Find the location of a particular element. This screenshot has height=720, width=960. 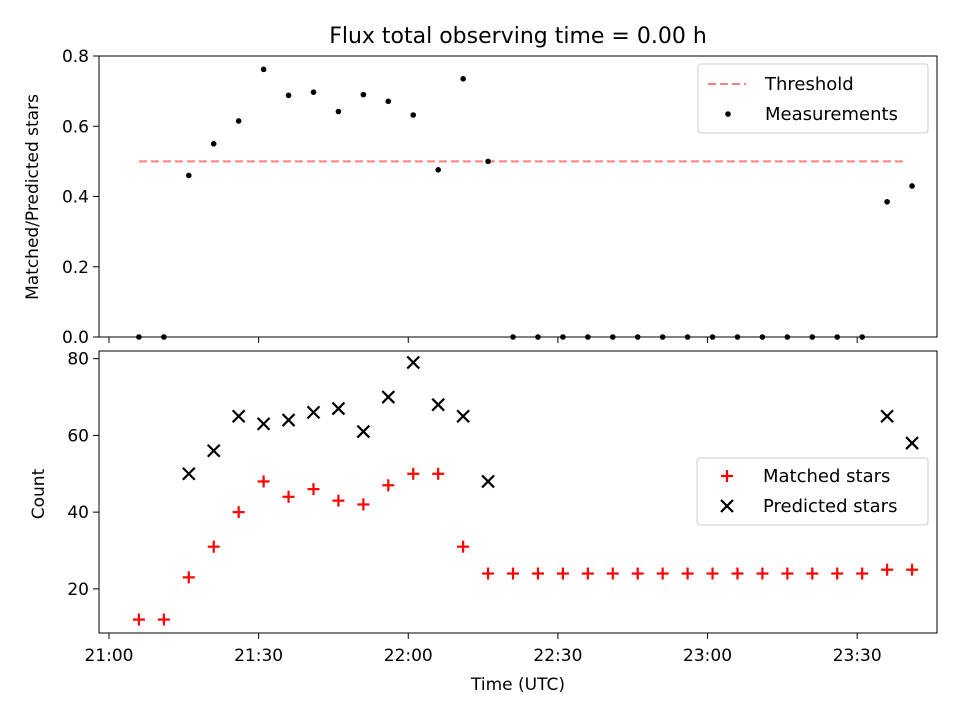

y-tick-label: 0.6 is located at coordinates (75, 127).